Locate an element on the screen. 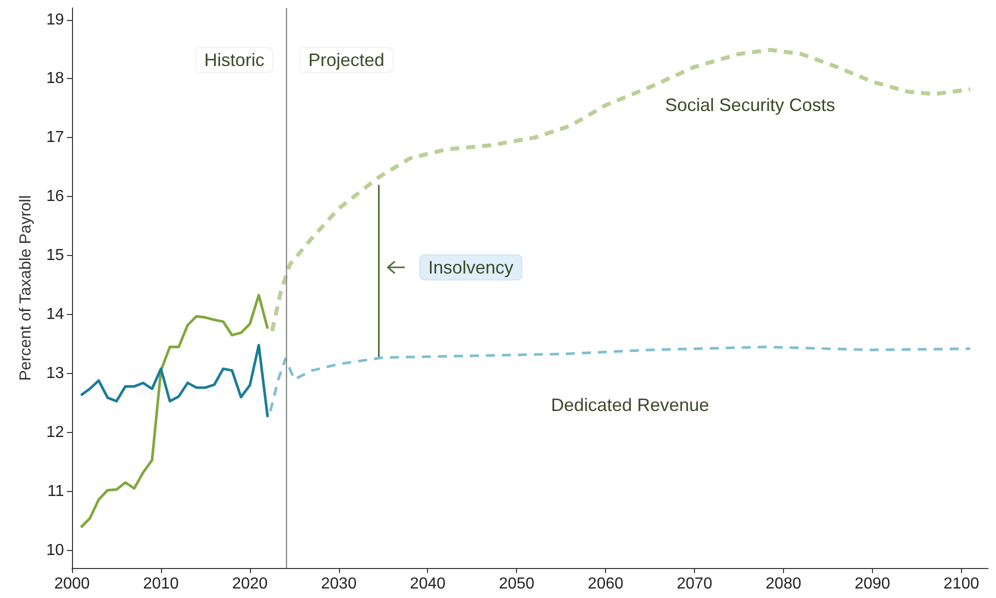 The width and height of the screenshot is (996, 598). x-tick-label: 2030 is located at coordinates (339, 584).